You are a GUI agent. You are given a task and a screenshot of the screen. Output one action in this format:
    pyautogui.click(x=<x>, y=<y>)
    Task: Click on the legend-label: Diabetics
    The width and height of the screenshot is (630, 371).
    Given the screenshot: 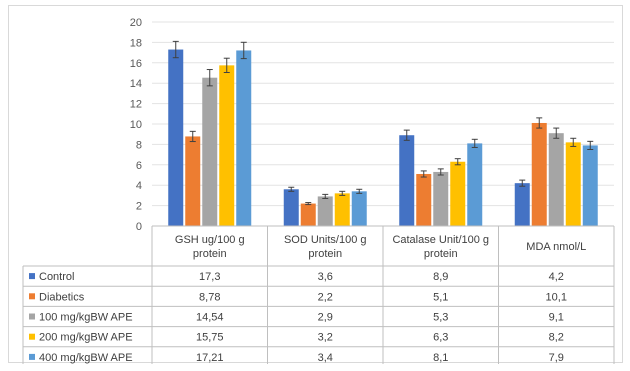 What is the action you would take?
    pyautogui.click(x=62, y=297)
    